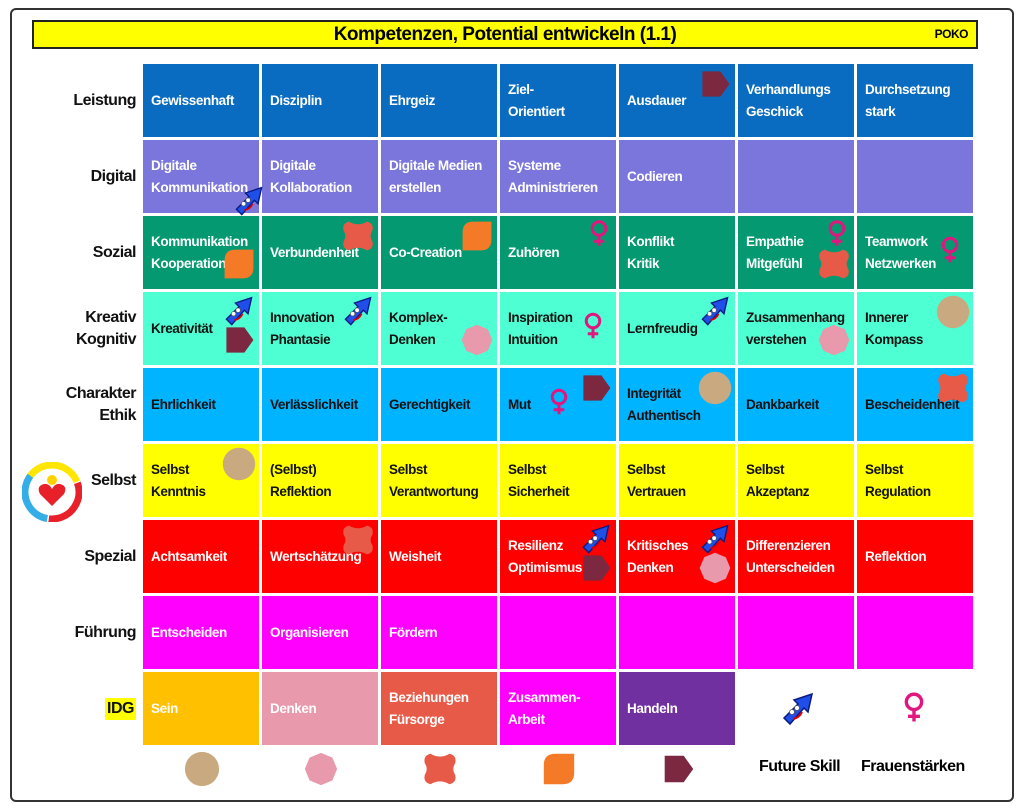 The height and width of the screenshot is (808, 1024). I want to click on competency-label: Fördern, so click(413, 632).